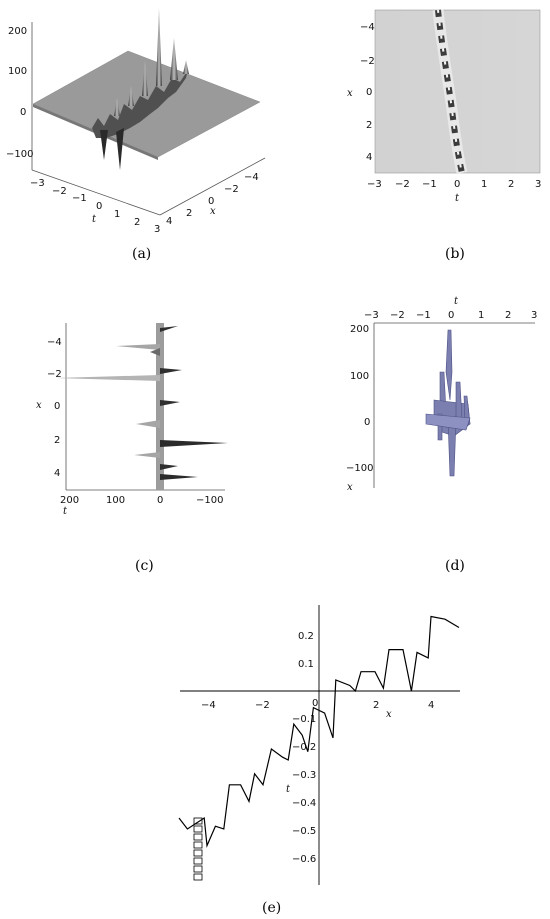 This screenshot has width=550, height=919. Describe the element at coordinates (304, 803) in the screenshot. I see `svg-text: −0.4` at that location.